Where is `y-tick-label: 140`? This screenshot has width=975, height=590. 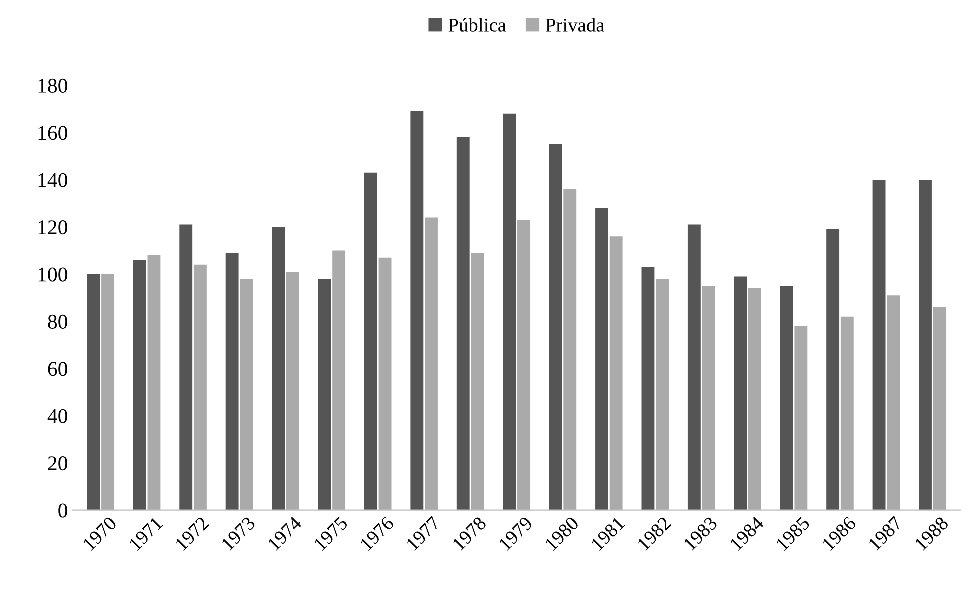 y-tick-label: 140 is located at coordinates (53, 180).